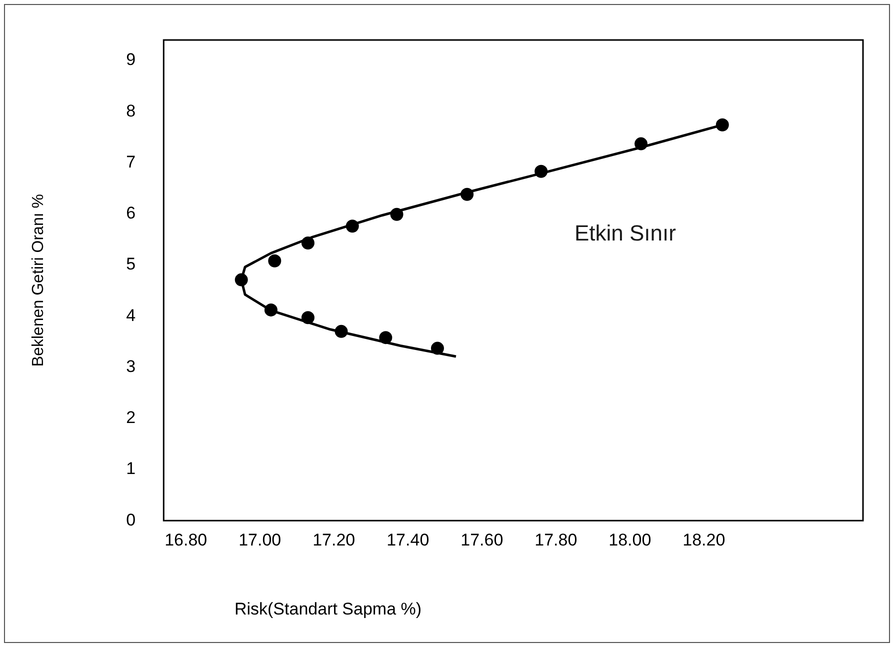  I want to click on x-tick-label: 17.80, so click(556, 540).